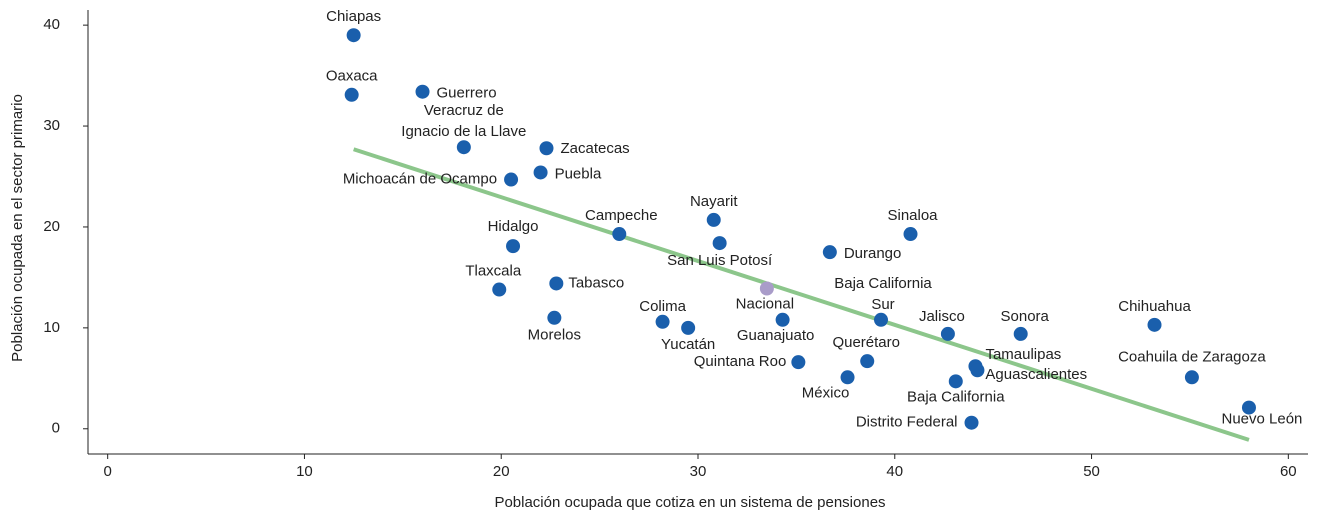  What do you see at coordinates (304, 471) in the screenshot?
I see `x-tick-label: 10` at bounding box center [304, 471].